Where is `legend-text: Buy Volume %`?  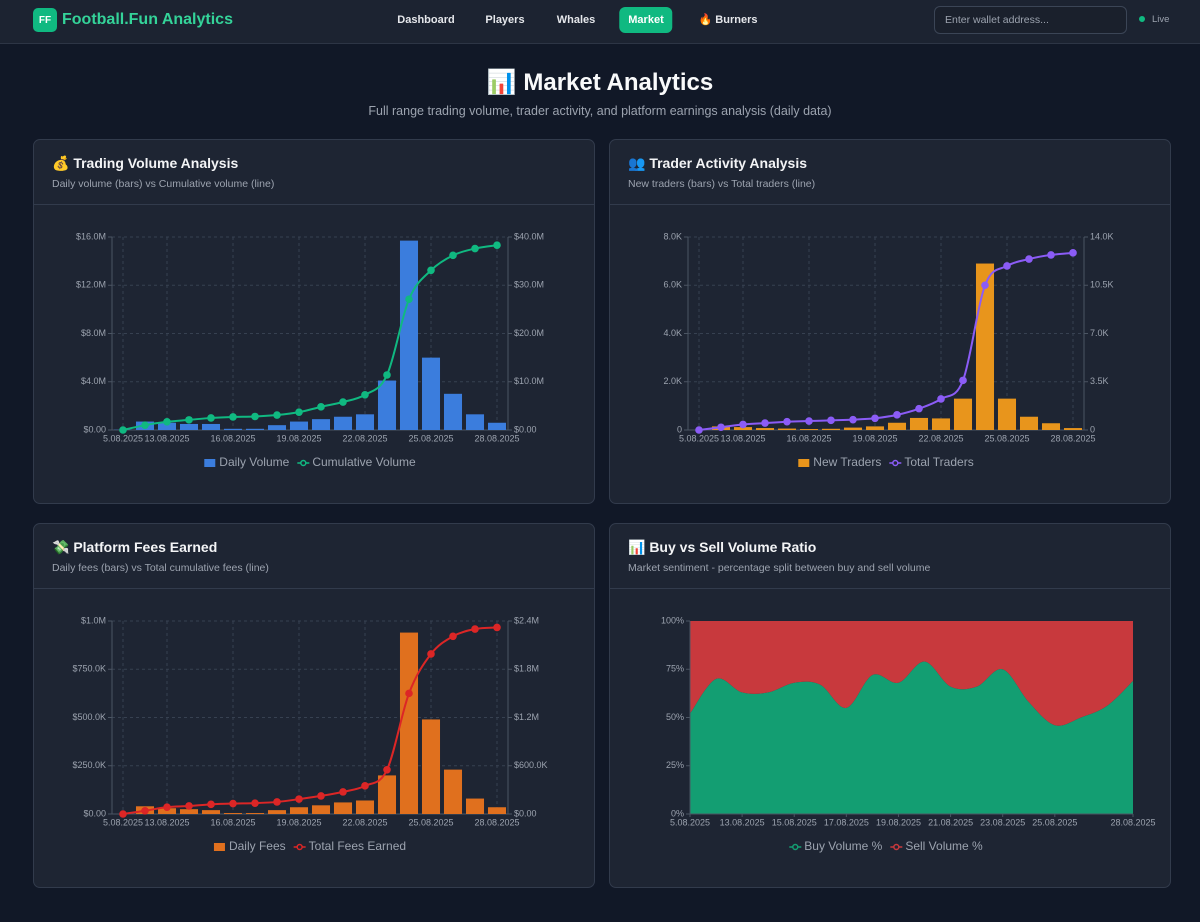 legend-text: Buy Volume % is located at coordinates (843, 846).